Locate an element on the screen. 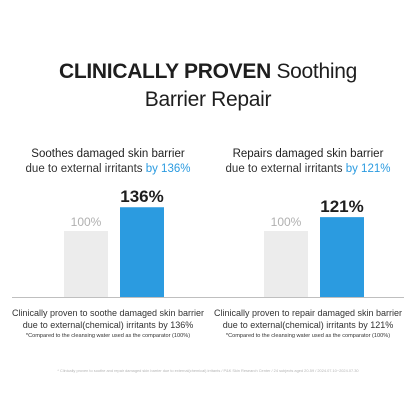 This screenshot has width=416, height=416. bar-chart-repair: 100% 121% is located at coordinates (314, 247).